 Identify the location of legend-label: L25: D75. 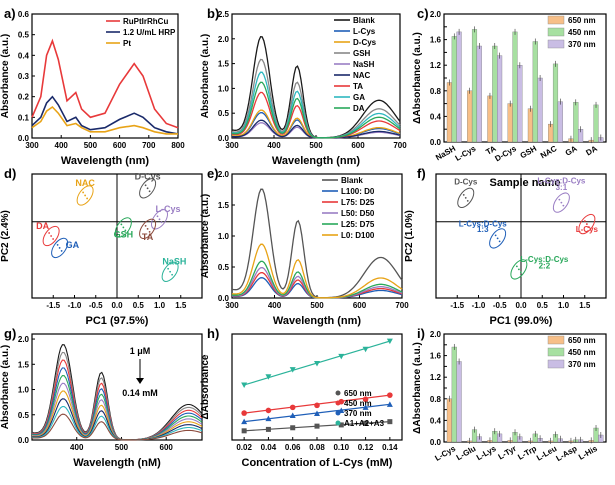
(358, 224).